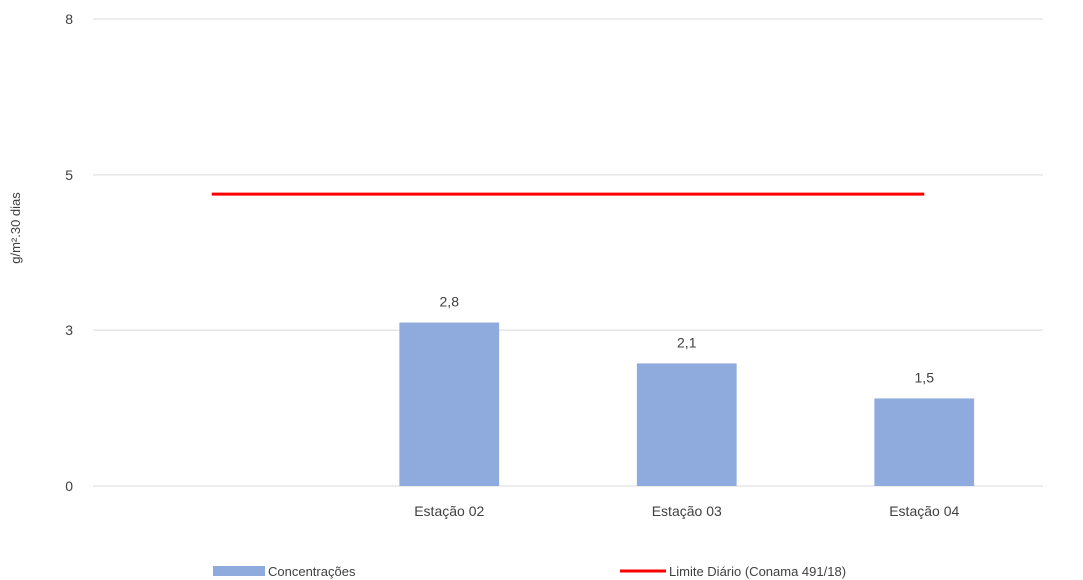 This screenshot has width=1083, height=580. What do you see at coordinates (687, 342) in the screenshot?
I see `data-label: 2,1` at bounding box center [687, 342].